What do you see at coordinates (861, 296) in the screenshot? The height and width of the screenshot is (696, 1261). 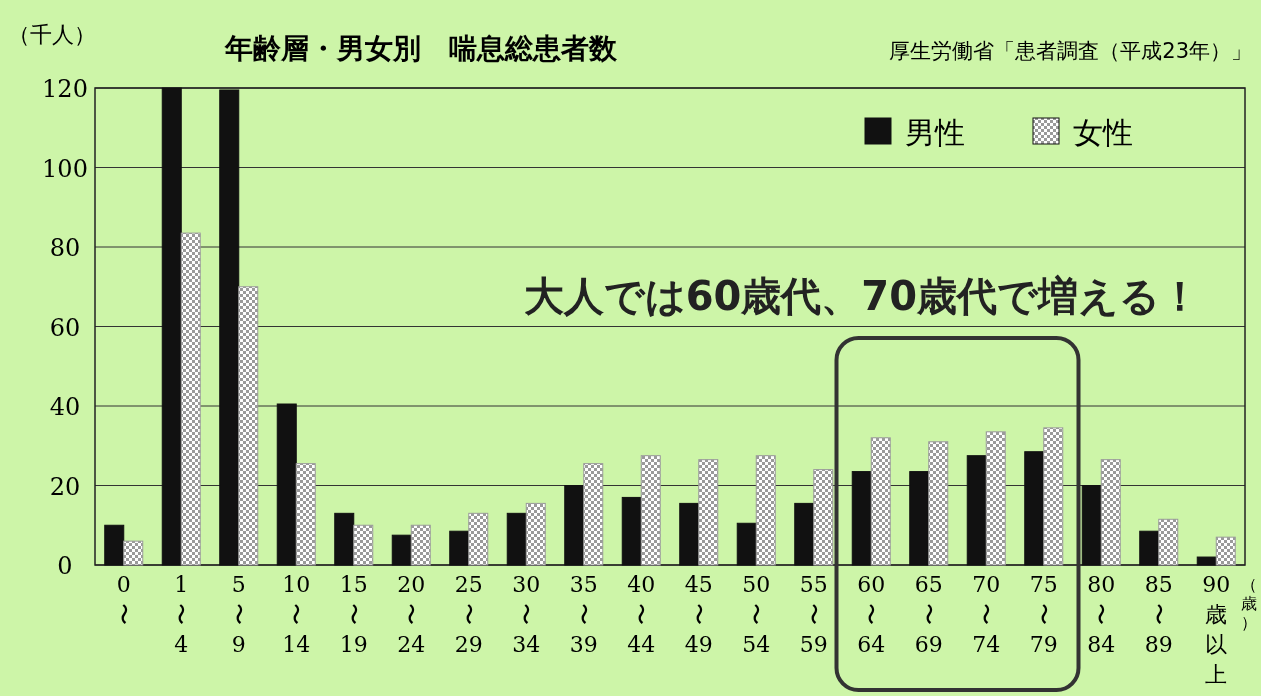 I see `annotation: 大人では60歳代、70歳代で増える！` at bounding box center [861, 296].